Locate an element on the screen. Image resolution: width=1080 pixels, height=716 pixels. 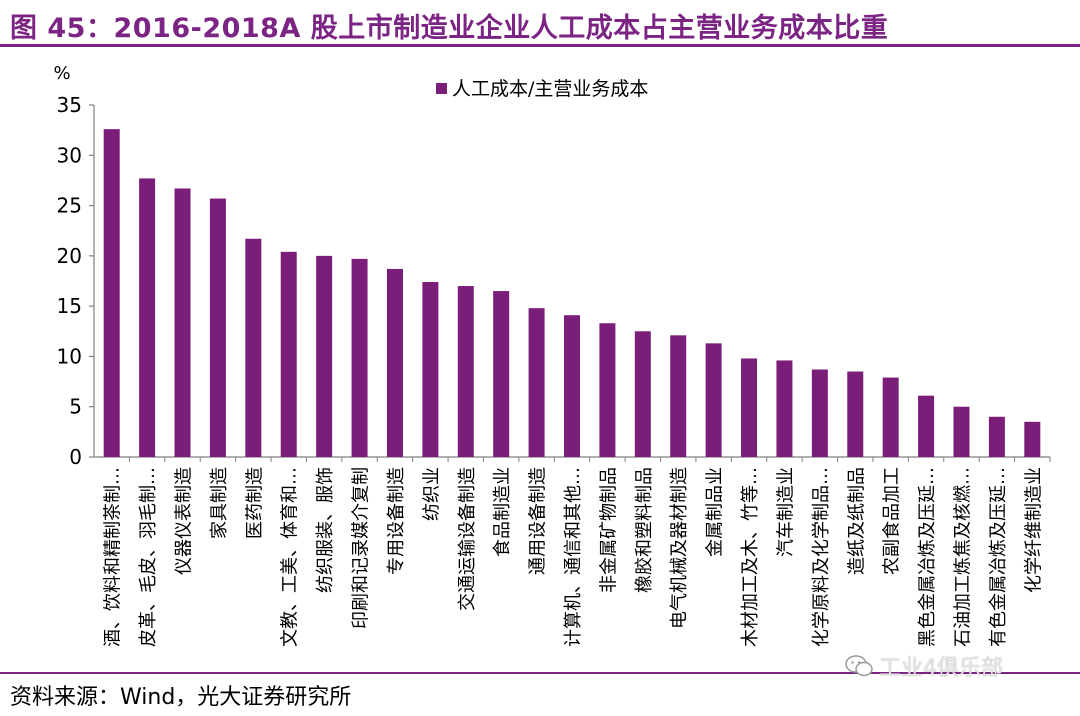
y-axis: 0 5 10 15 20 25 30 35% is located at coordinates (74, 266).